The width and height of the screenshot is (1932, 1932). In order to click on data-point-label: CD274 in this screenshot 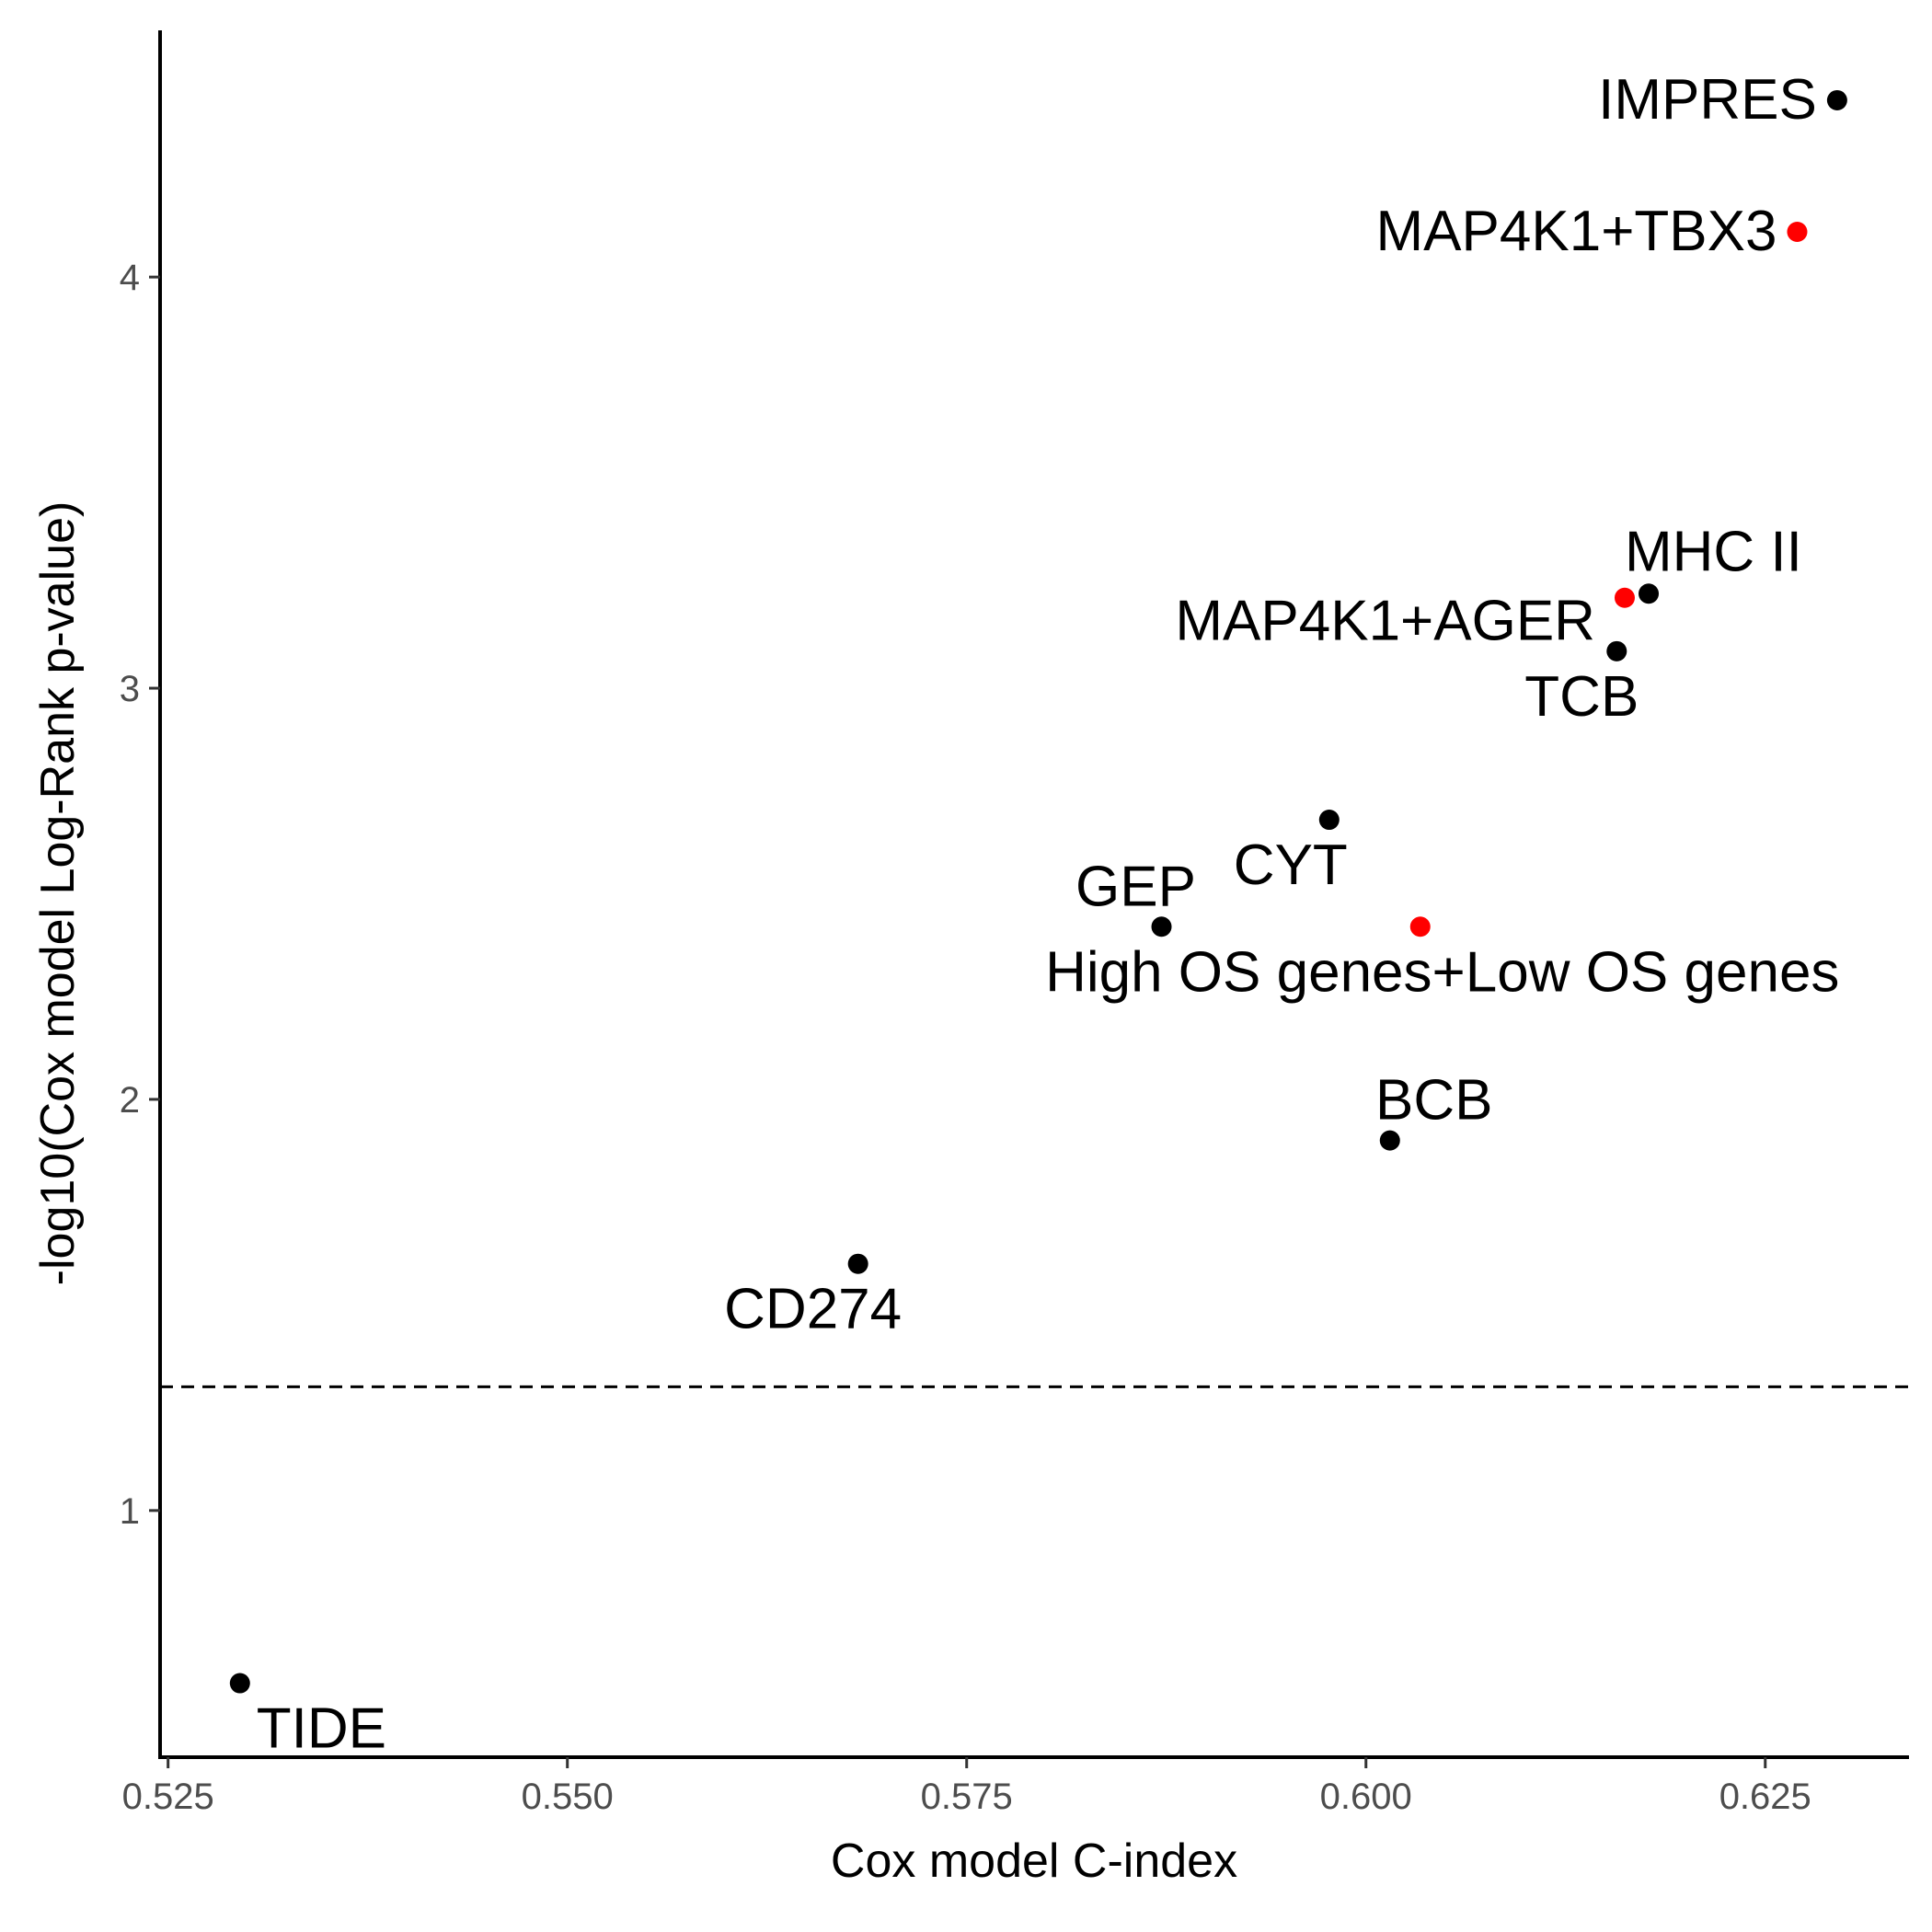, I will do `click(813, 1309)`.